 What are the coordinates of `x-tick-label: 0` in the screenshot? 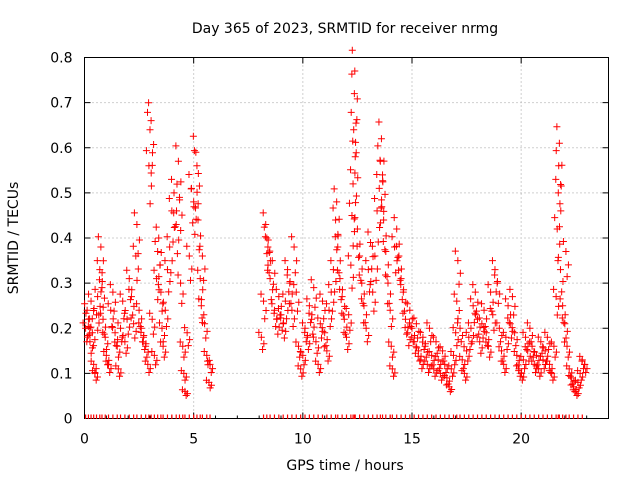 It's located at (84, 440).